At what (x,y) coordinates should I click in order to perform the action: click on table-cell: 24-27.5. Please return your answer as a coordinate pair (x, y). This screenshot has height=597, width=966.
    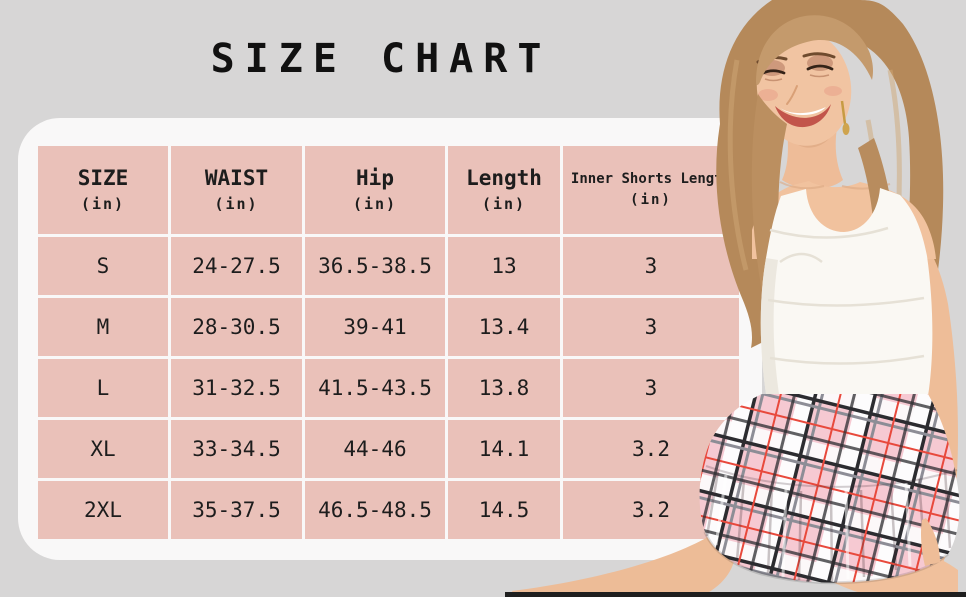
    Looking at the image, I should click on (236, 266).